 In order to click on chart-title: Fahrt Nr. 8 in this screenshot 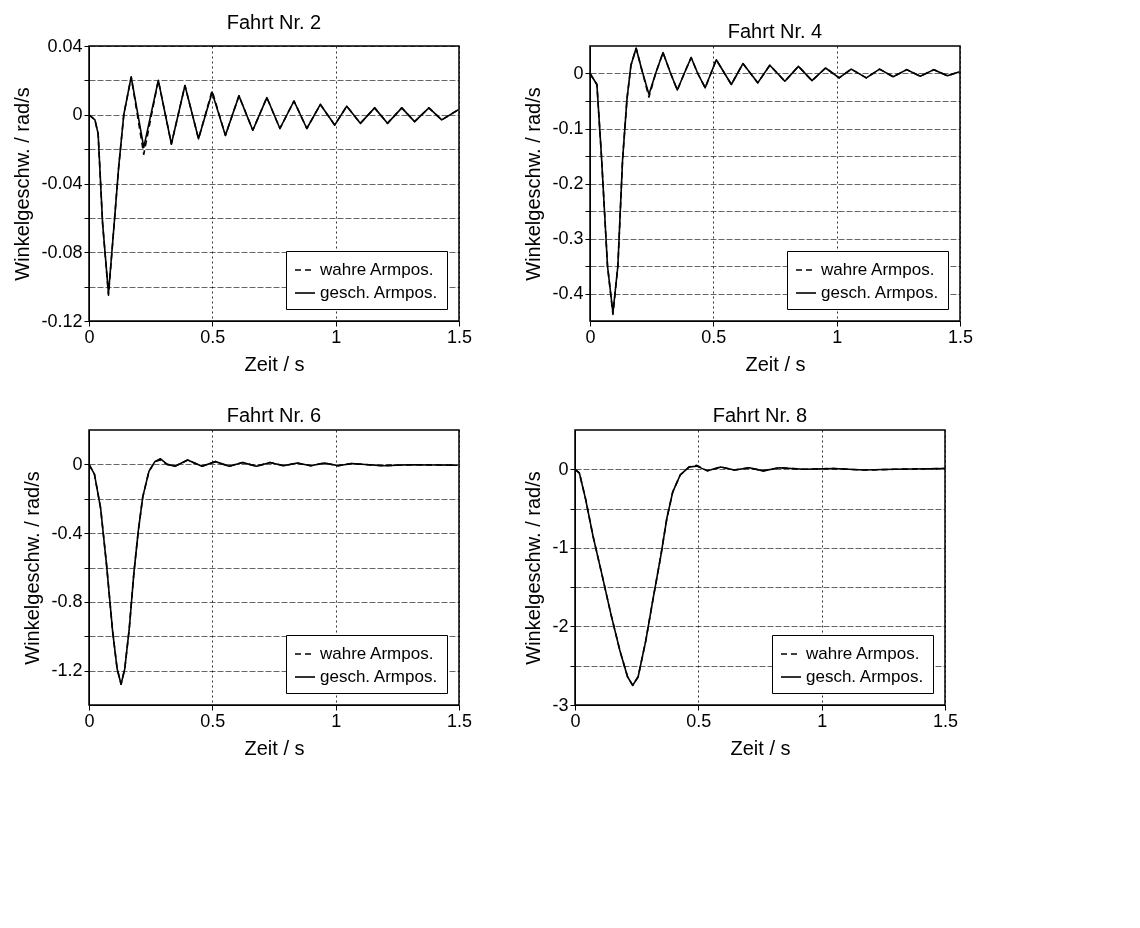, I will do `click(760, 415)`.